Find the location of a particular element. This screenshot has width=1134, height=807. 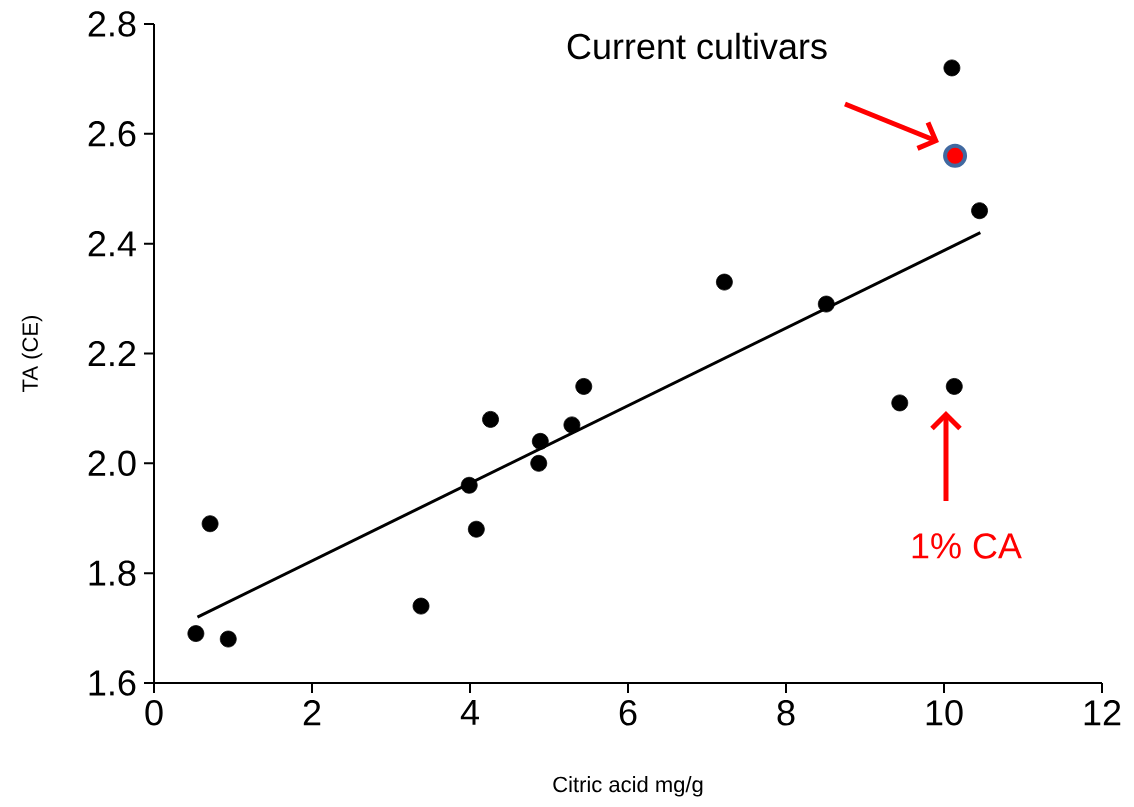

y-tick-label: 2.8 is located at coordinates (112, 24).